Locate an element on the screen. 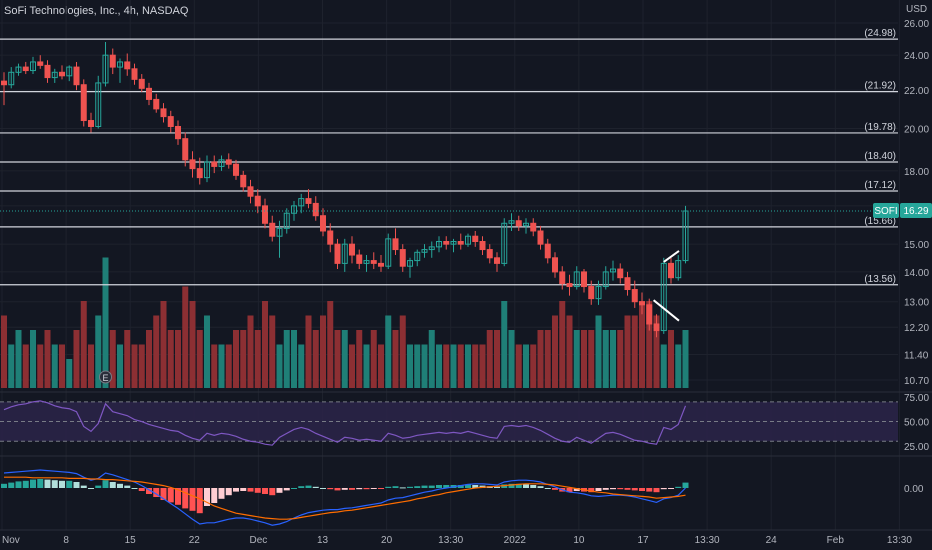  symbol-badge is located at coordinates (886, 210).